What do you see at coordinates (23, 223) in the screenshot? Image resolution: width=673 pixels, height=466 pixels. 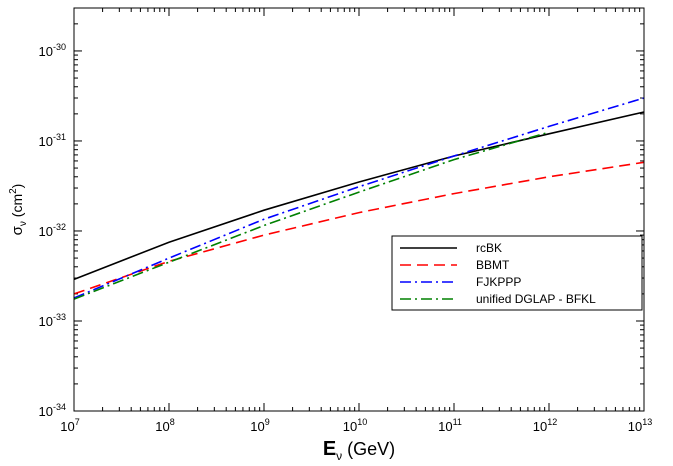 I see `y-axis-title-sub: ν` at bounding box center [23, 223].